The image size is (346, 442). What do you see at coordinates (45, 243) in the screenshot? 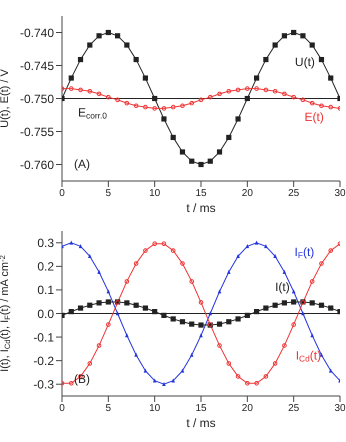
I see `y-tick-label: 0.3` at bounding box center [45, 243].